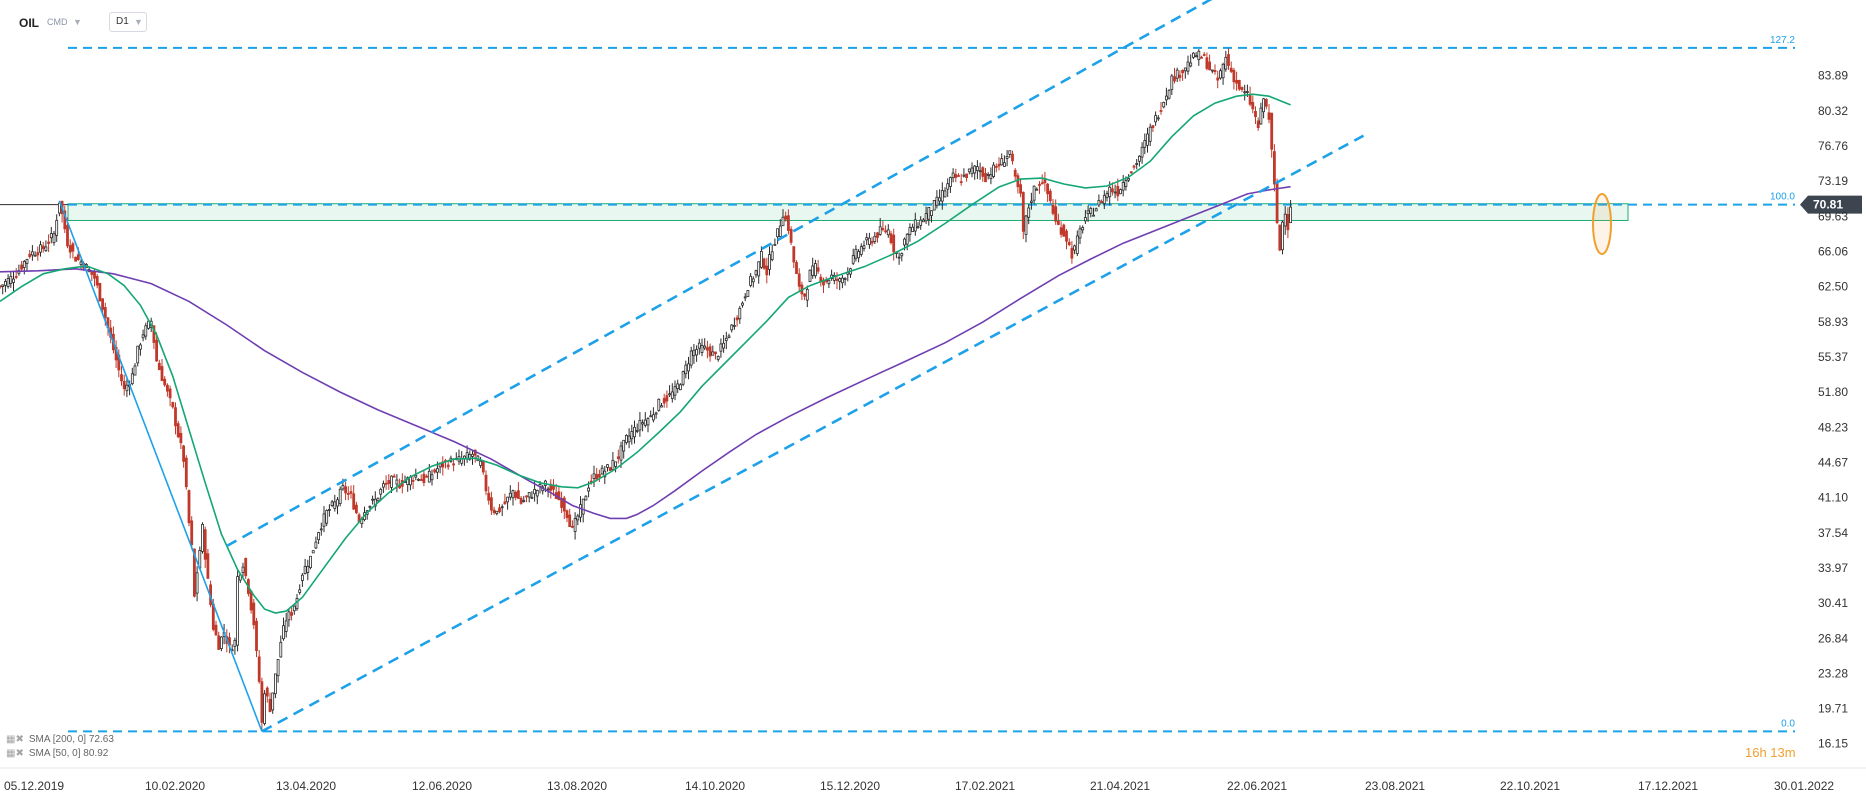  I want to click on timeframe-dropdown-icon: ▼, so click(138, 22).